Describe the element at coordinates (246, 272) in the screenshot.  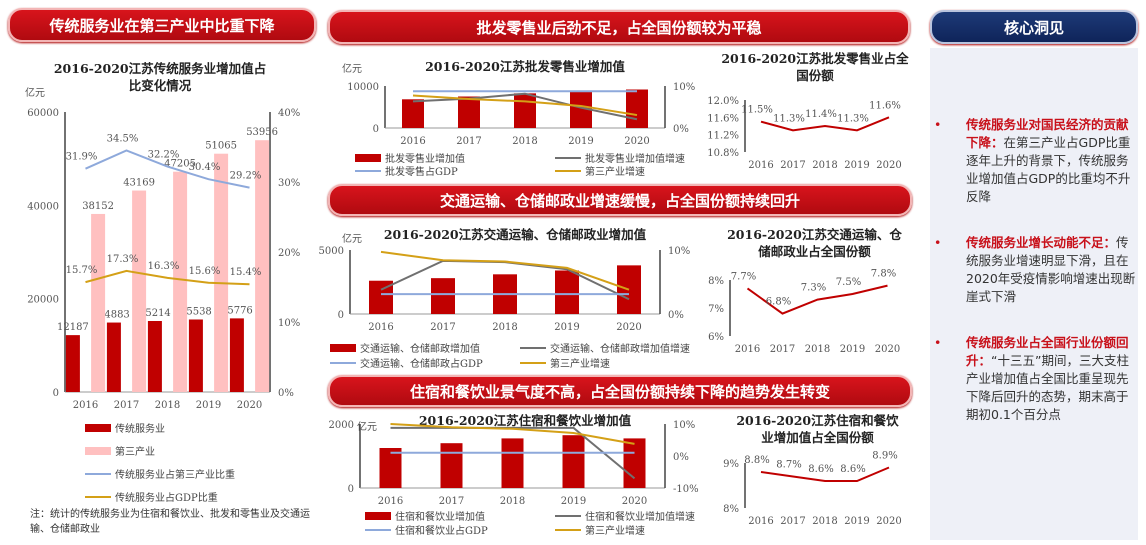
I see `data-label: 15.4%` at that location.